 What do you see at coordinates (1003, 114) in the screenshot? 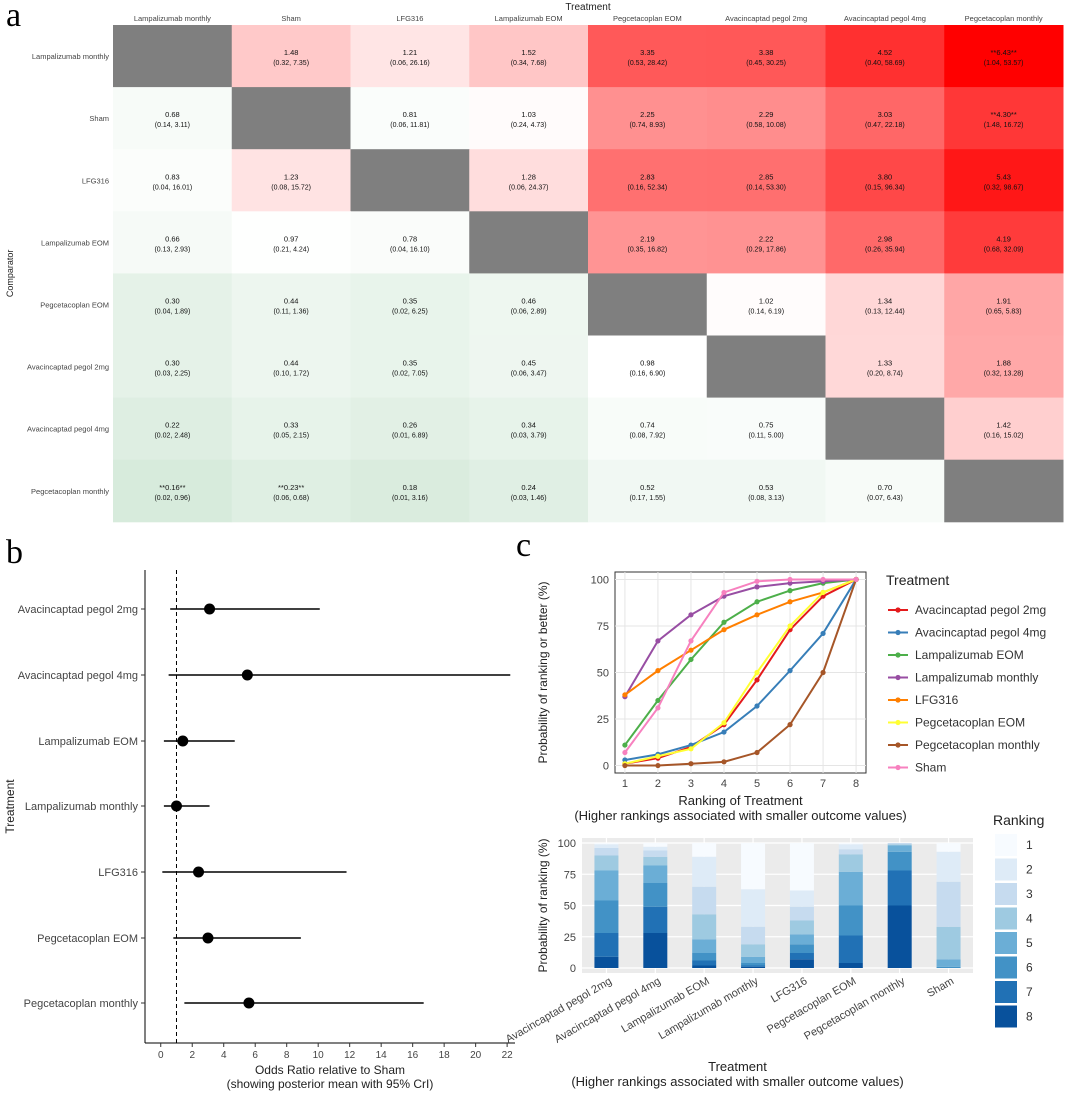
I see `cell-value: **4.30**` at bounding box center [1003, 114].